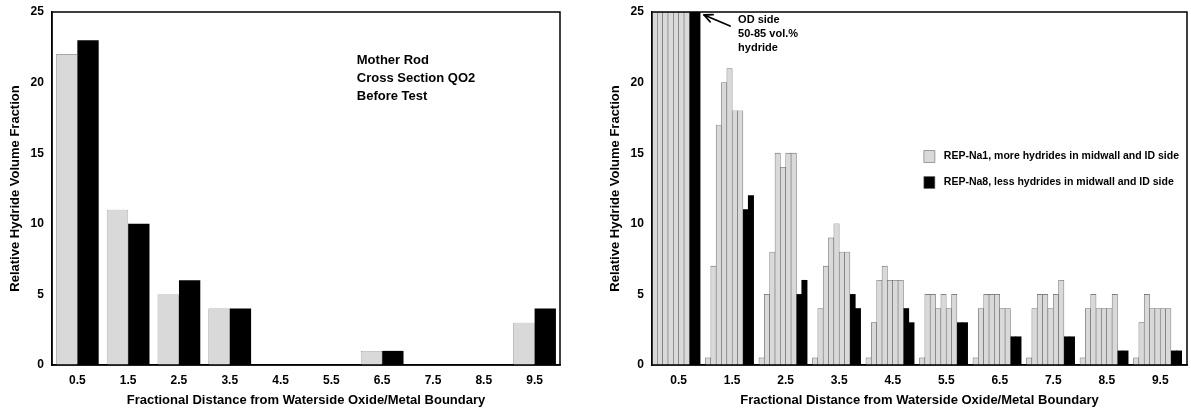 Image resolution: width=1191 pixels, height=414 pixels. Describe the element at coordinates (768, 32) in the screenshot. I see `annotation: OD side 50-85 vol.% hydride` at that location.